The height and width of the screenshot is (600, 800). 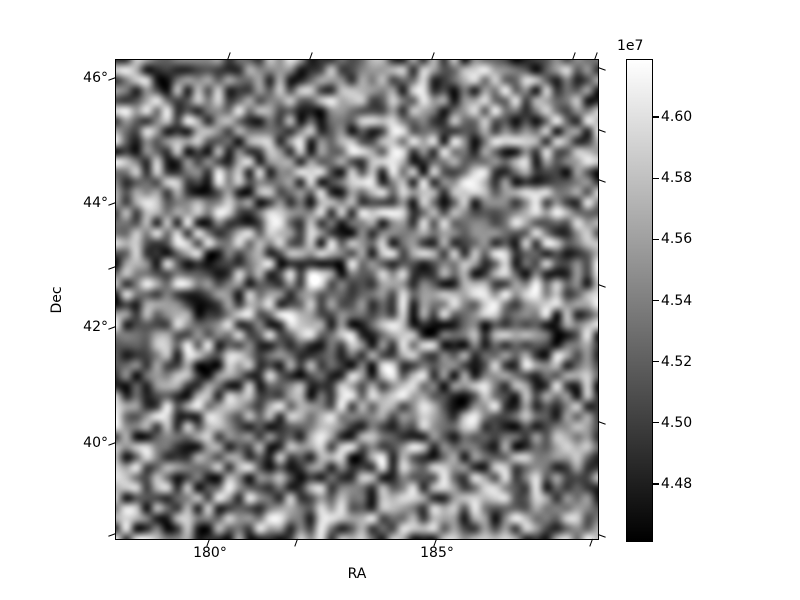 I want to click on colorbar-scale-label: 1e7, so click(x=630, y=46).